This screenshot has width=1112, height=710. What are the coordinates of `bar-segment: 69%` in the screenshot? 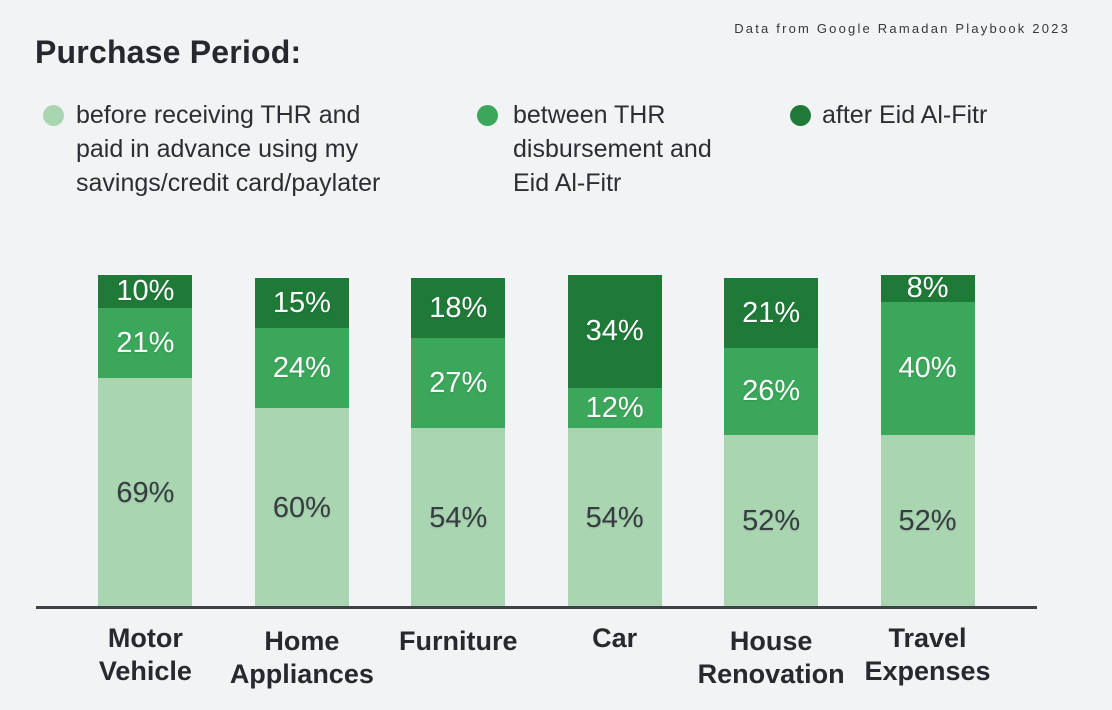 It's located at (145, 493).